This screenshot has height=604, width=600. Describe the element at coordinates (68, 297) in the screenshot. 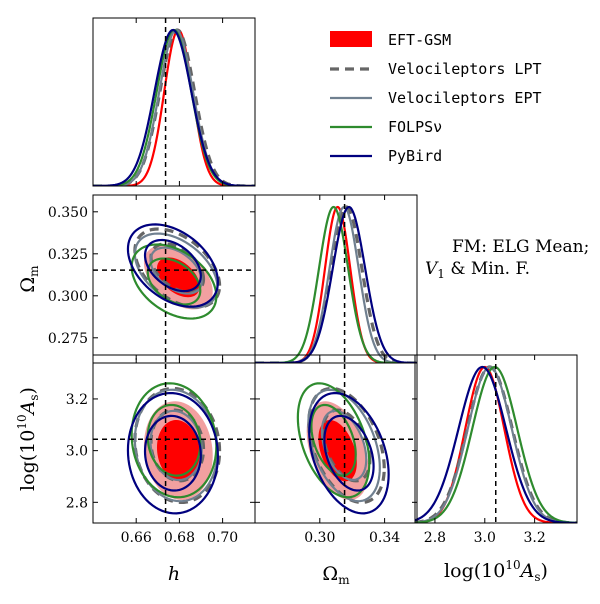

I see `ytick-label: 0.300` at that location.